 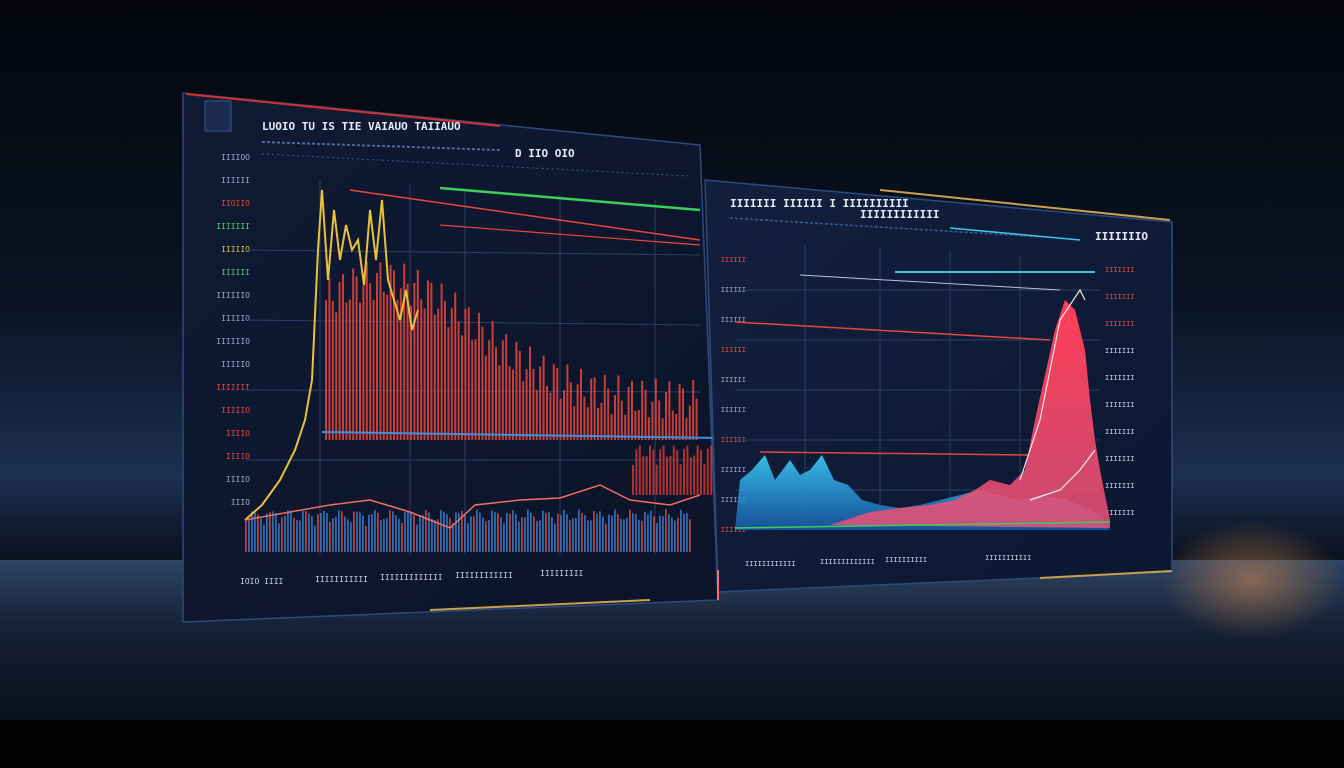 I want to click on left-axis-label: IIIIO, so click(x=238, y=433).